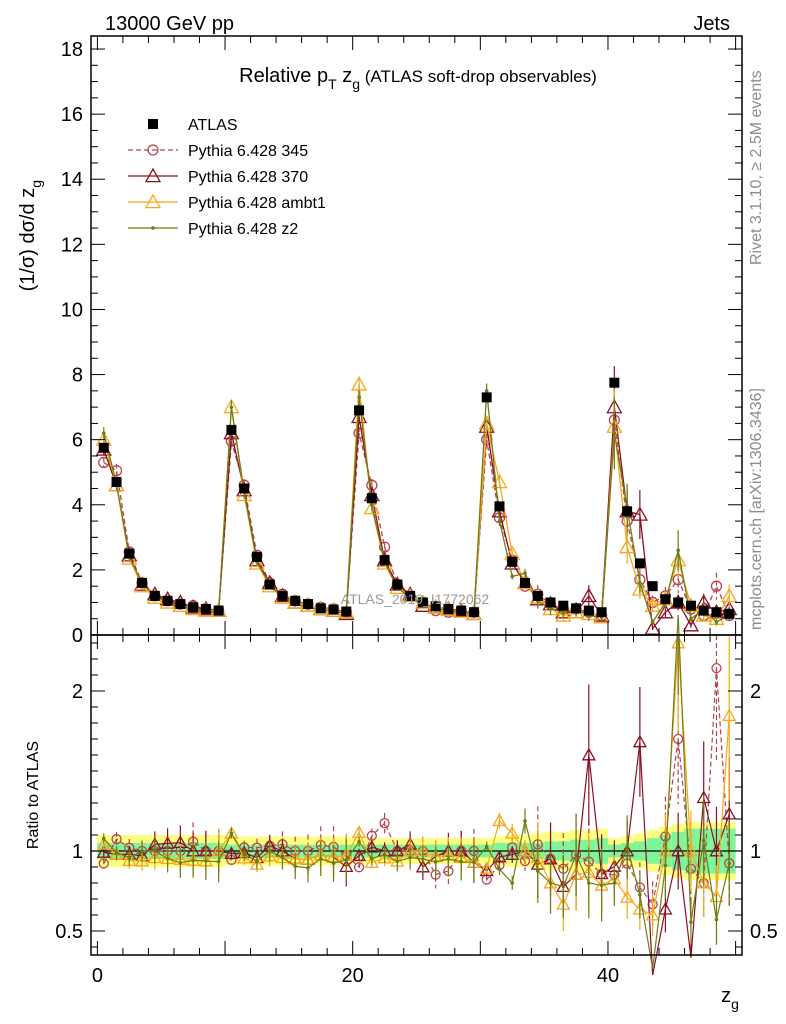 The height and width of the screenshot is (1024, 786). I want to click on y-axis-label: (1/σ) dσ/d zg, so click(30, 235).